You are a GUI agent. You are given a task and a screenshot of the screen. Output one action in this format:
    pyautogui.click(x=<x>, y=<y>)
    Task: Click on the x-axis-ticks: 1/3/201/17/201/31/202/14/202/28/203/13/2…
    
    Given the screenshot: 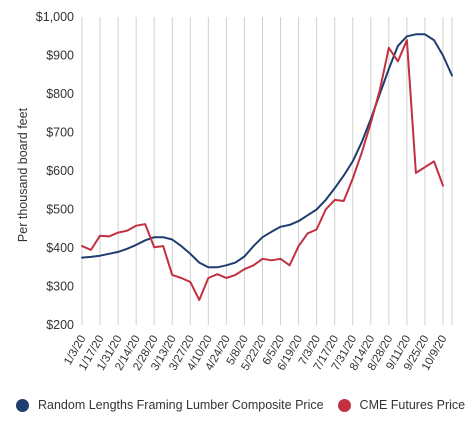 What is the action you would take?
    pyautogui.click(x=255, y=353)
    